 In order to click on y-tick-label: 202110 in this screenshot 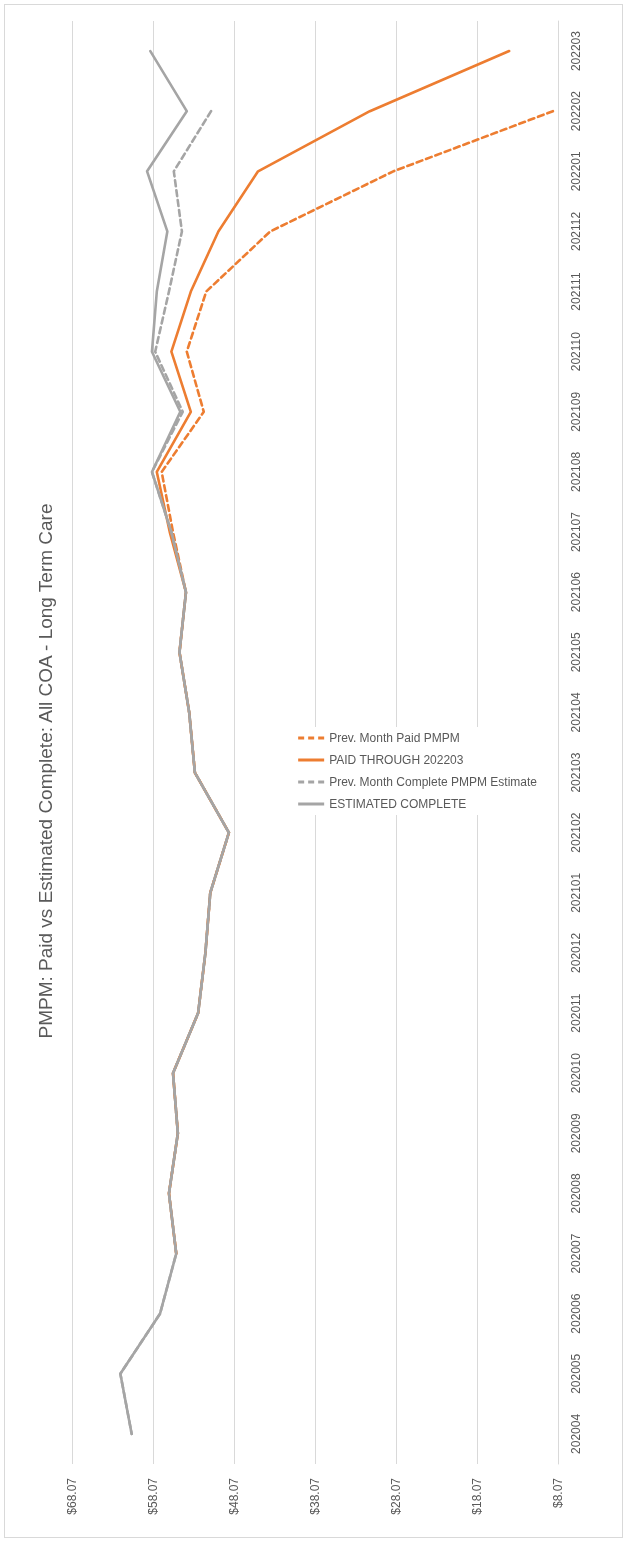, I will do `click(576, 351)`.